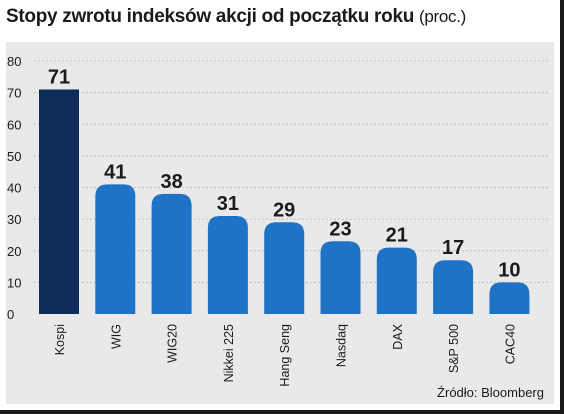 The width and height of the screenshot is (564, 414). What do you see at coordinates (443, 16) in the screenshot?
I see `title-unit: (proc.)` at bounding box center [443, 16].